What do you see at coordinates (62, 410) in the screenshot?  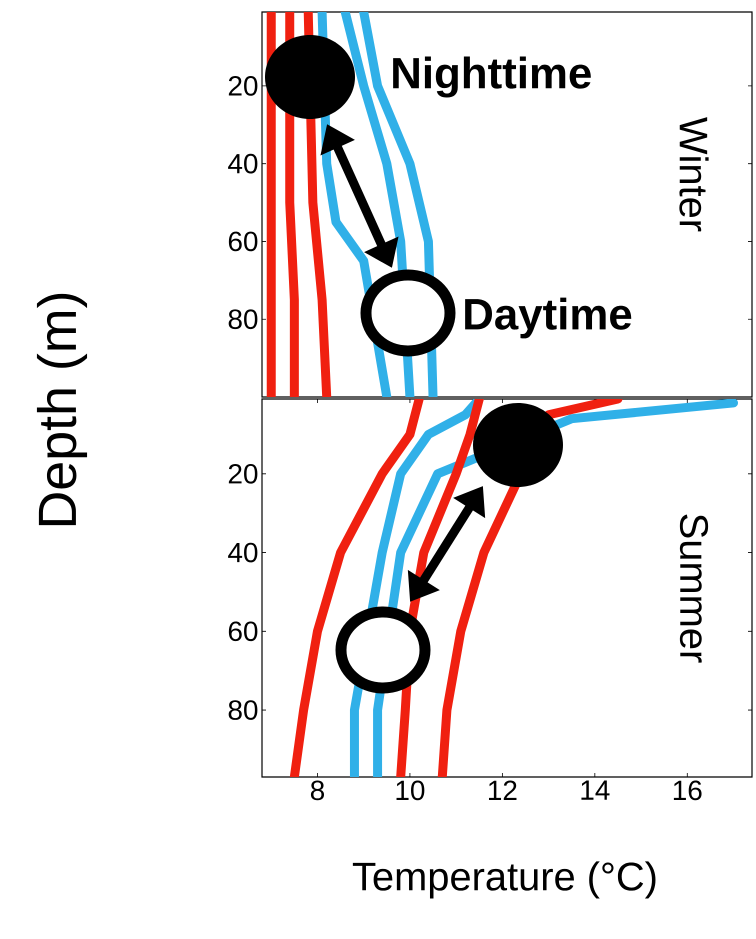 I see `y-axis-title: Depth (m)` at bounding box center [62, 410].